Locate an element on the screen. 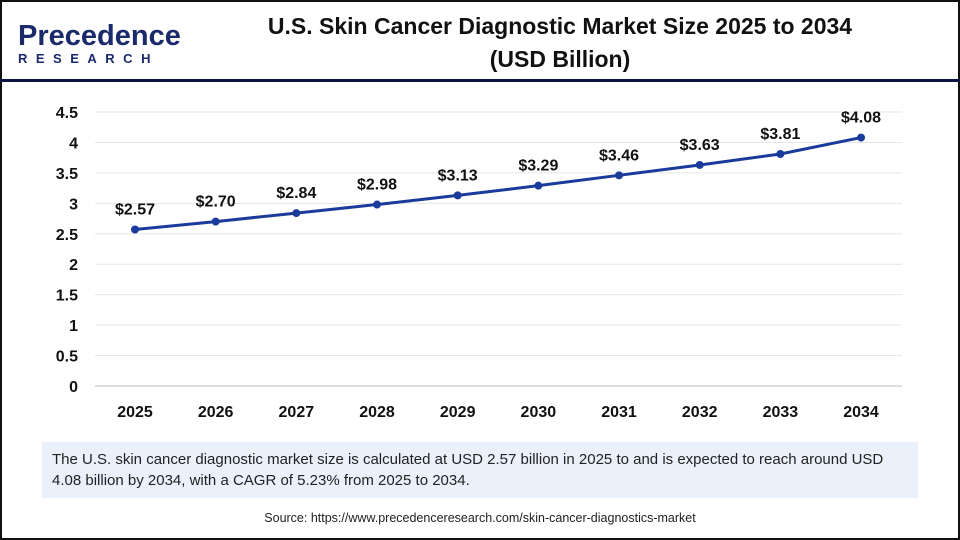 This screenshot has height=540, width=960. y-tick-label: 1.5 is located at coordinates (67, 296).